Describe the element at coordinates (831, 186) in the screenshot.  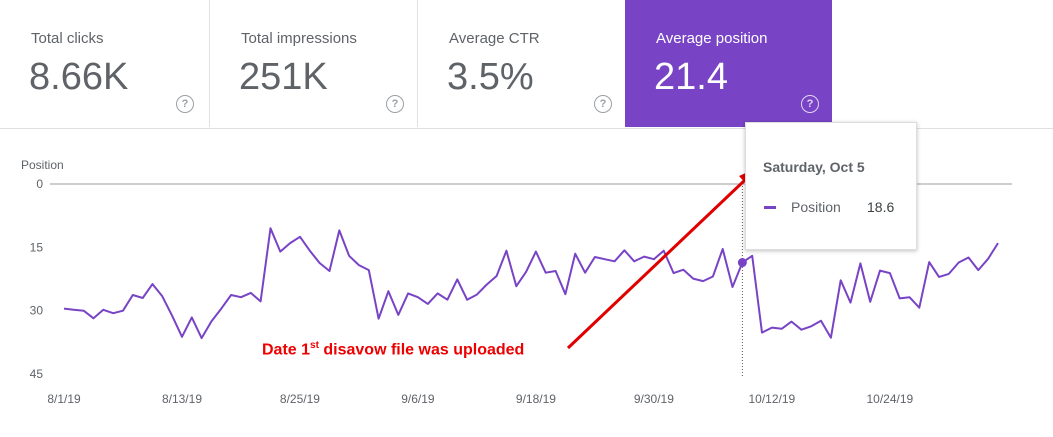
I see `chart-tooltip: Saturday, Oct 5 Position 18.6` at that location.